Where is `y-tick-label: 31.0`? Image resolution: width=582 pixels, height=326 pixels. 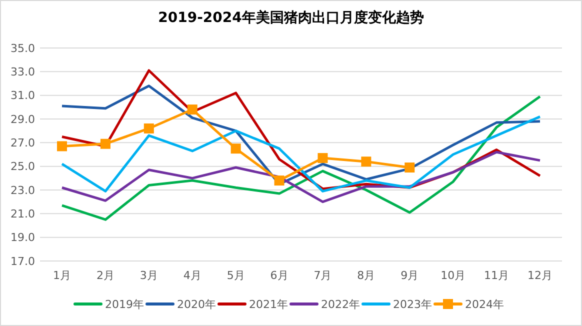
y-tick-label: 31.0 is located at coordinates (22, 95).